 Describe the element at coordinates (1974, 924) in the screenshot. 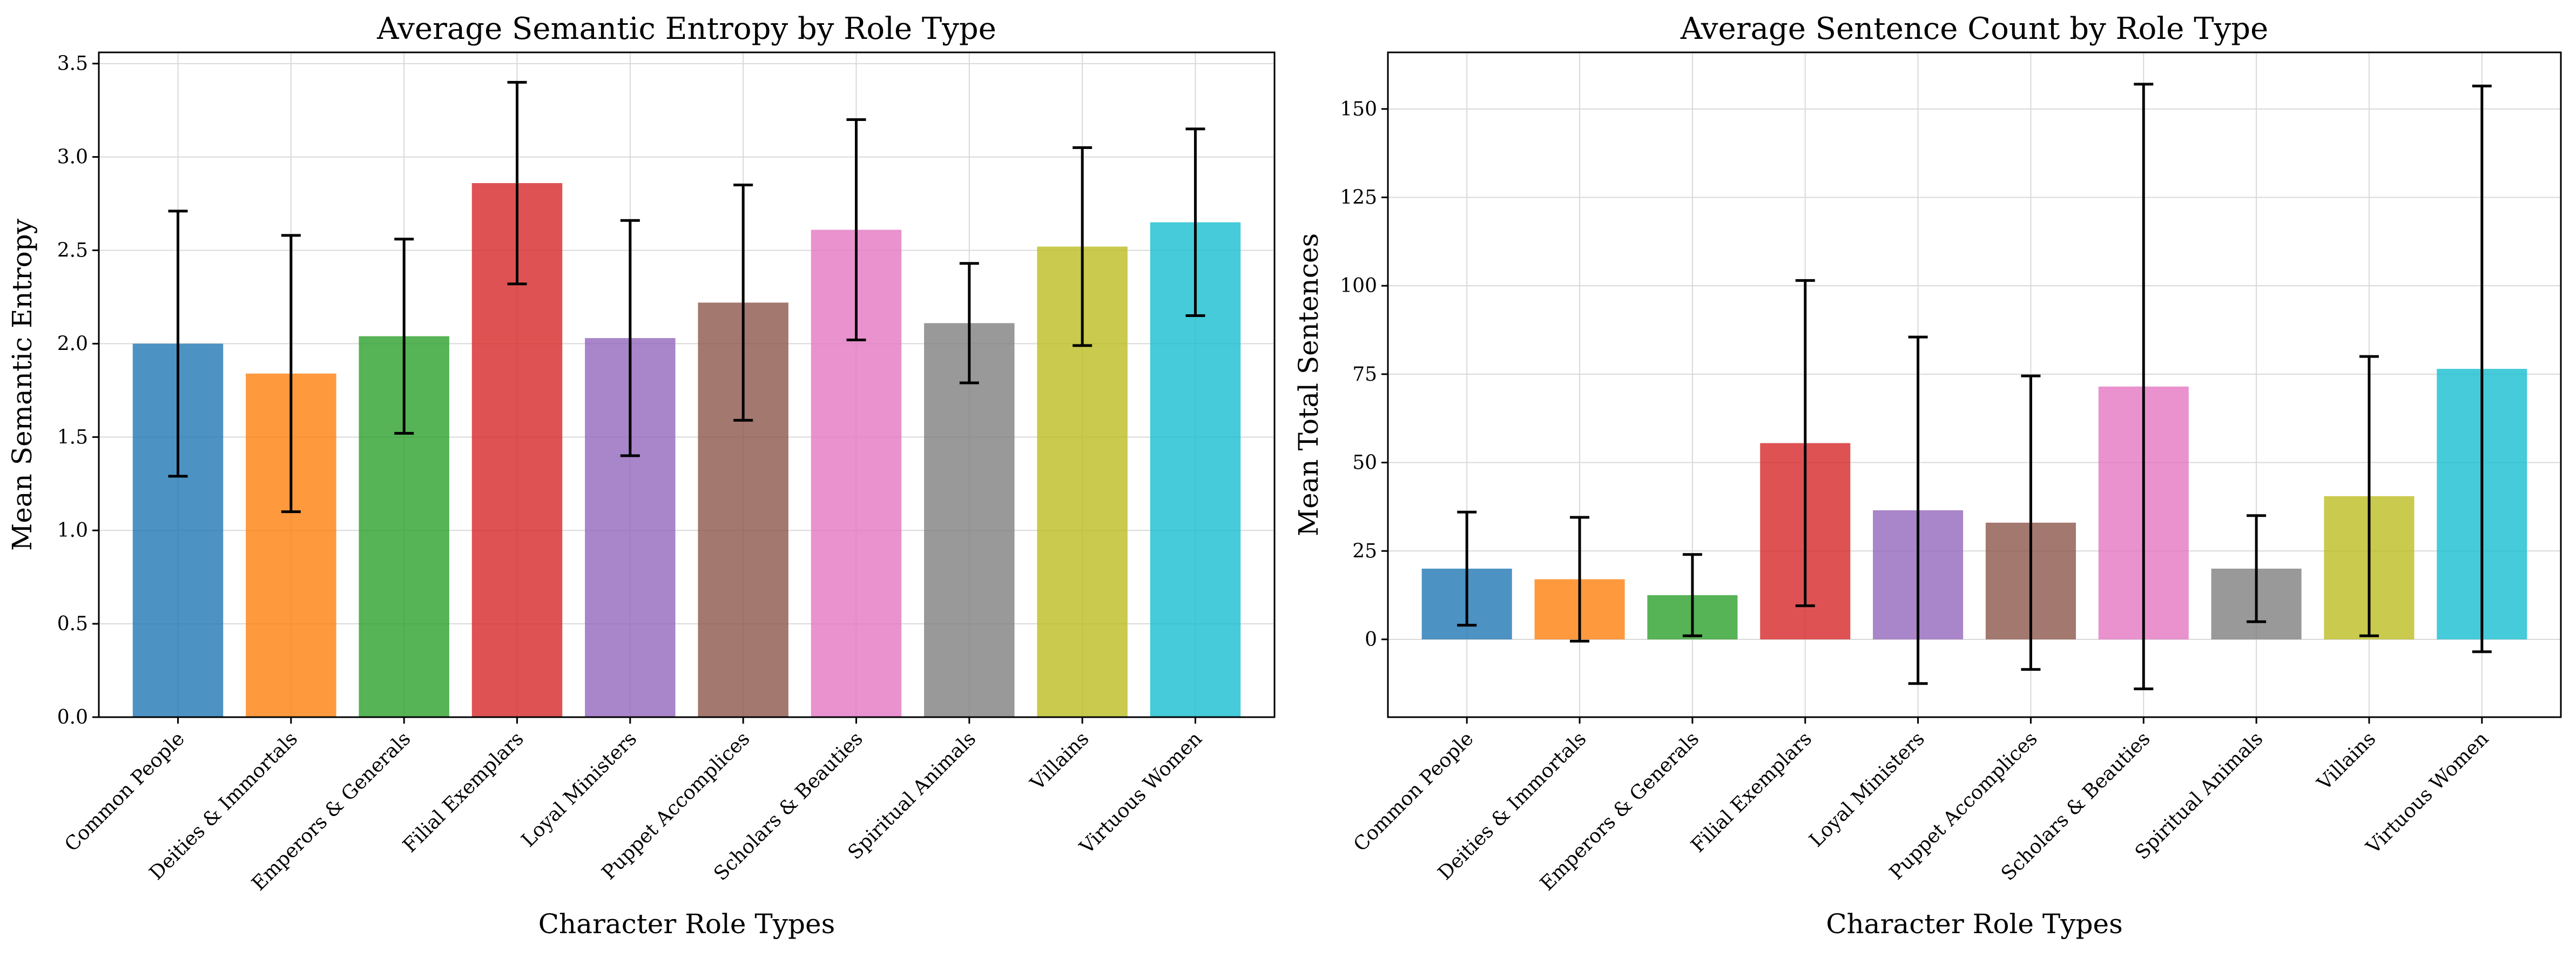

I see `sentence-x-axis-label: Character Role Types` at that location.